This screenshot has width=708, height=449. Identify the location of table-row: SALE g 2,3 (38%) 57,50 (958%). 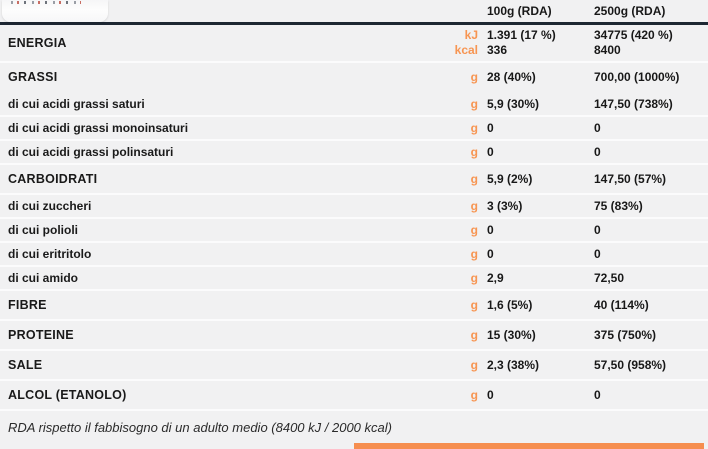
(354, 366).